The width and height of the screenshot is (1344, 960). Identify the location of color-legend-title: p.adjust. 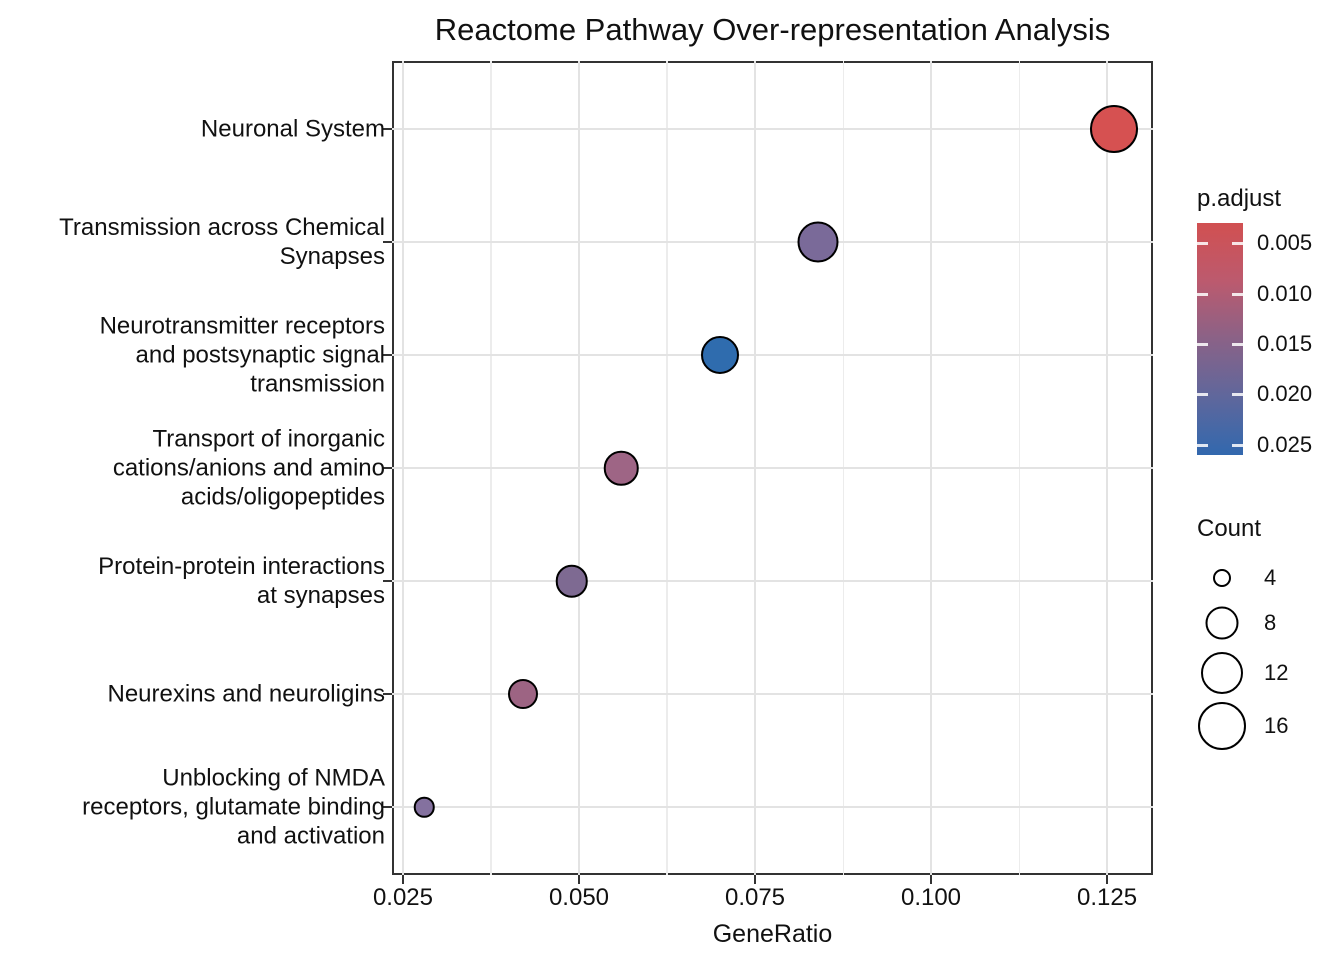
(1239, 198).